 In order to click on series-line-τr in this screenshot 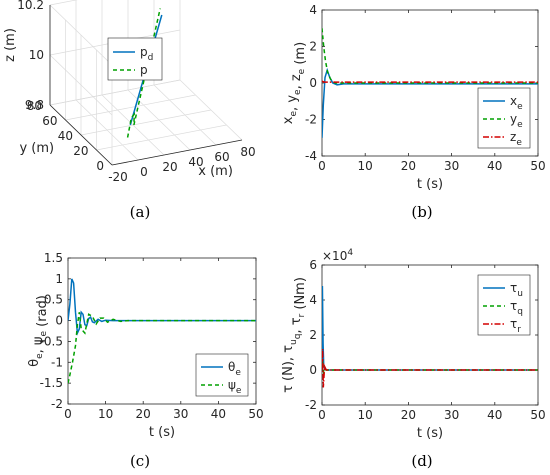, I will do `click(430, 368)`.